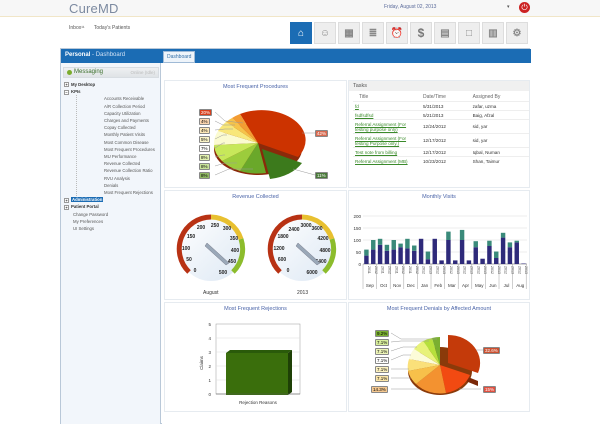 This screenshot has width=600, height=433. I want to click on document-icon: □, so click(469, 33).